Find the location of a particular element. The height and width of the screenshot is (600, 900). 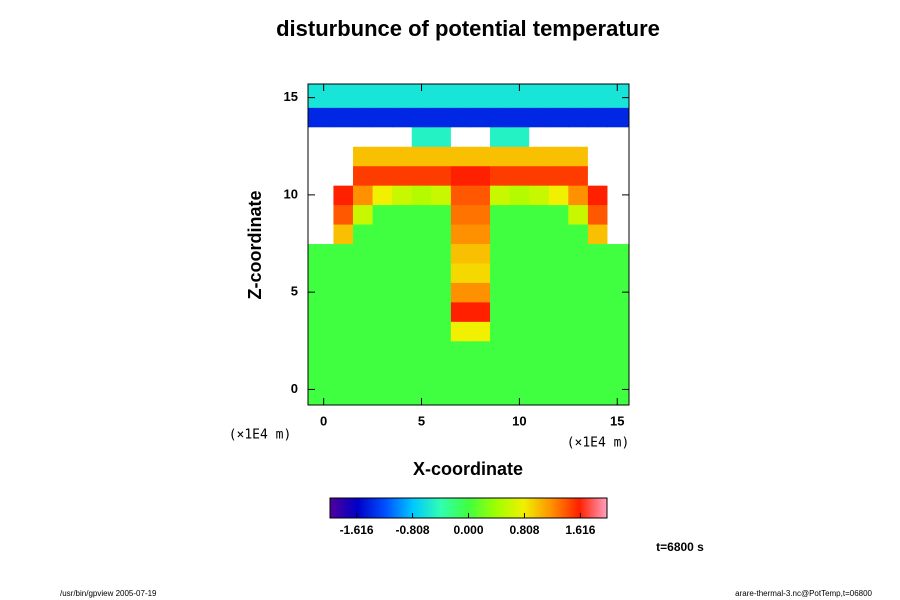

y-tick-label: 5 is located at coordinates (294, 291).